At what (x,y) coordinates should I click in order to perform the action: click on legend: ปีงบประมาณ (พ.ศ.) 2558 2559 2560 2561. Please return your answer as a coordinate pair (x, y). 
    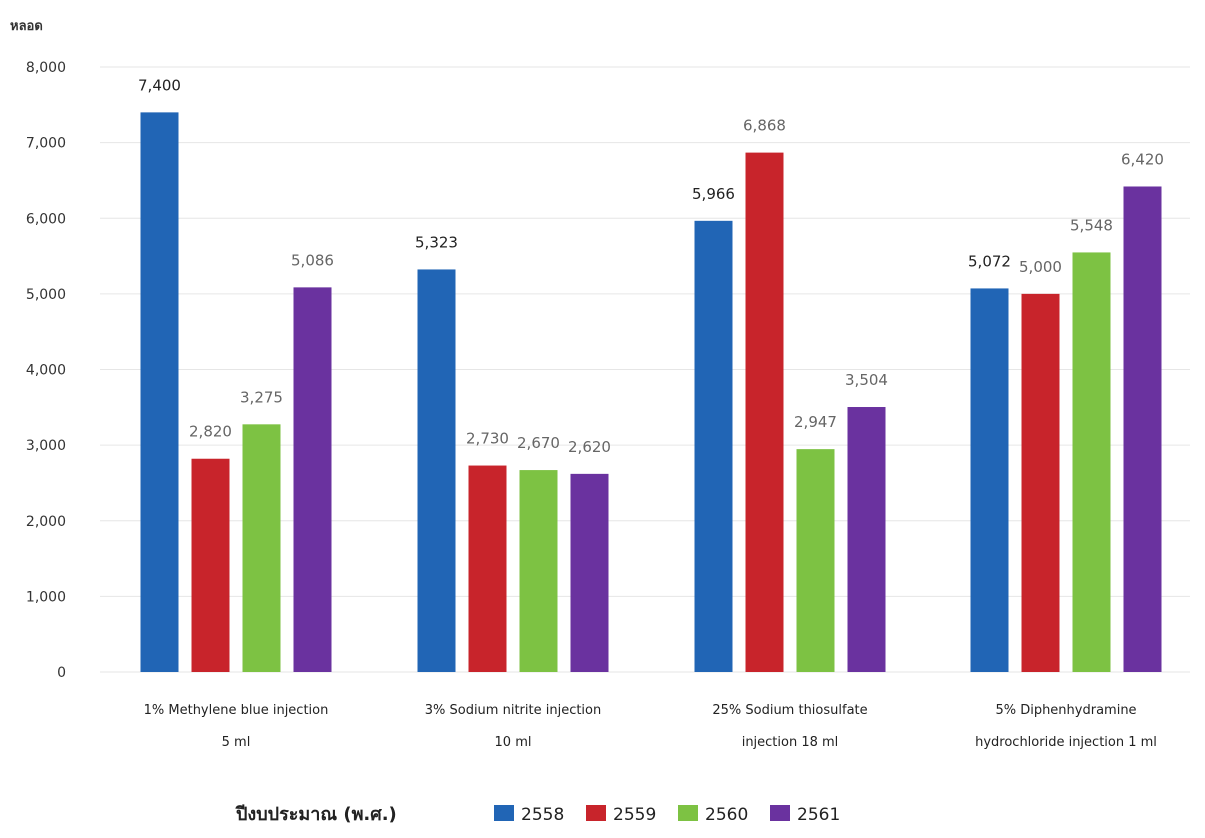
    Looking at the image, I should click on (538, 814).